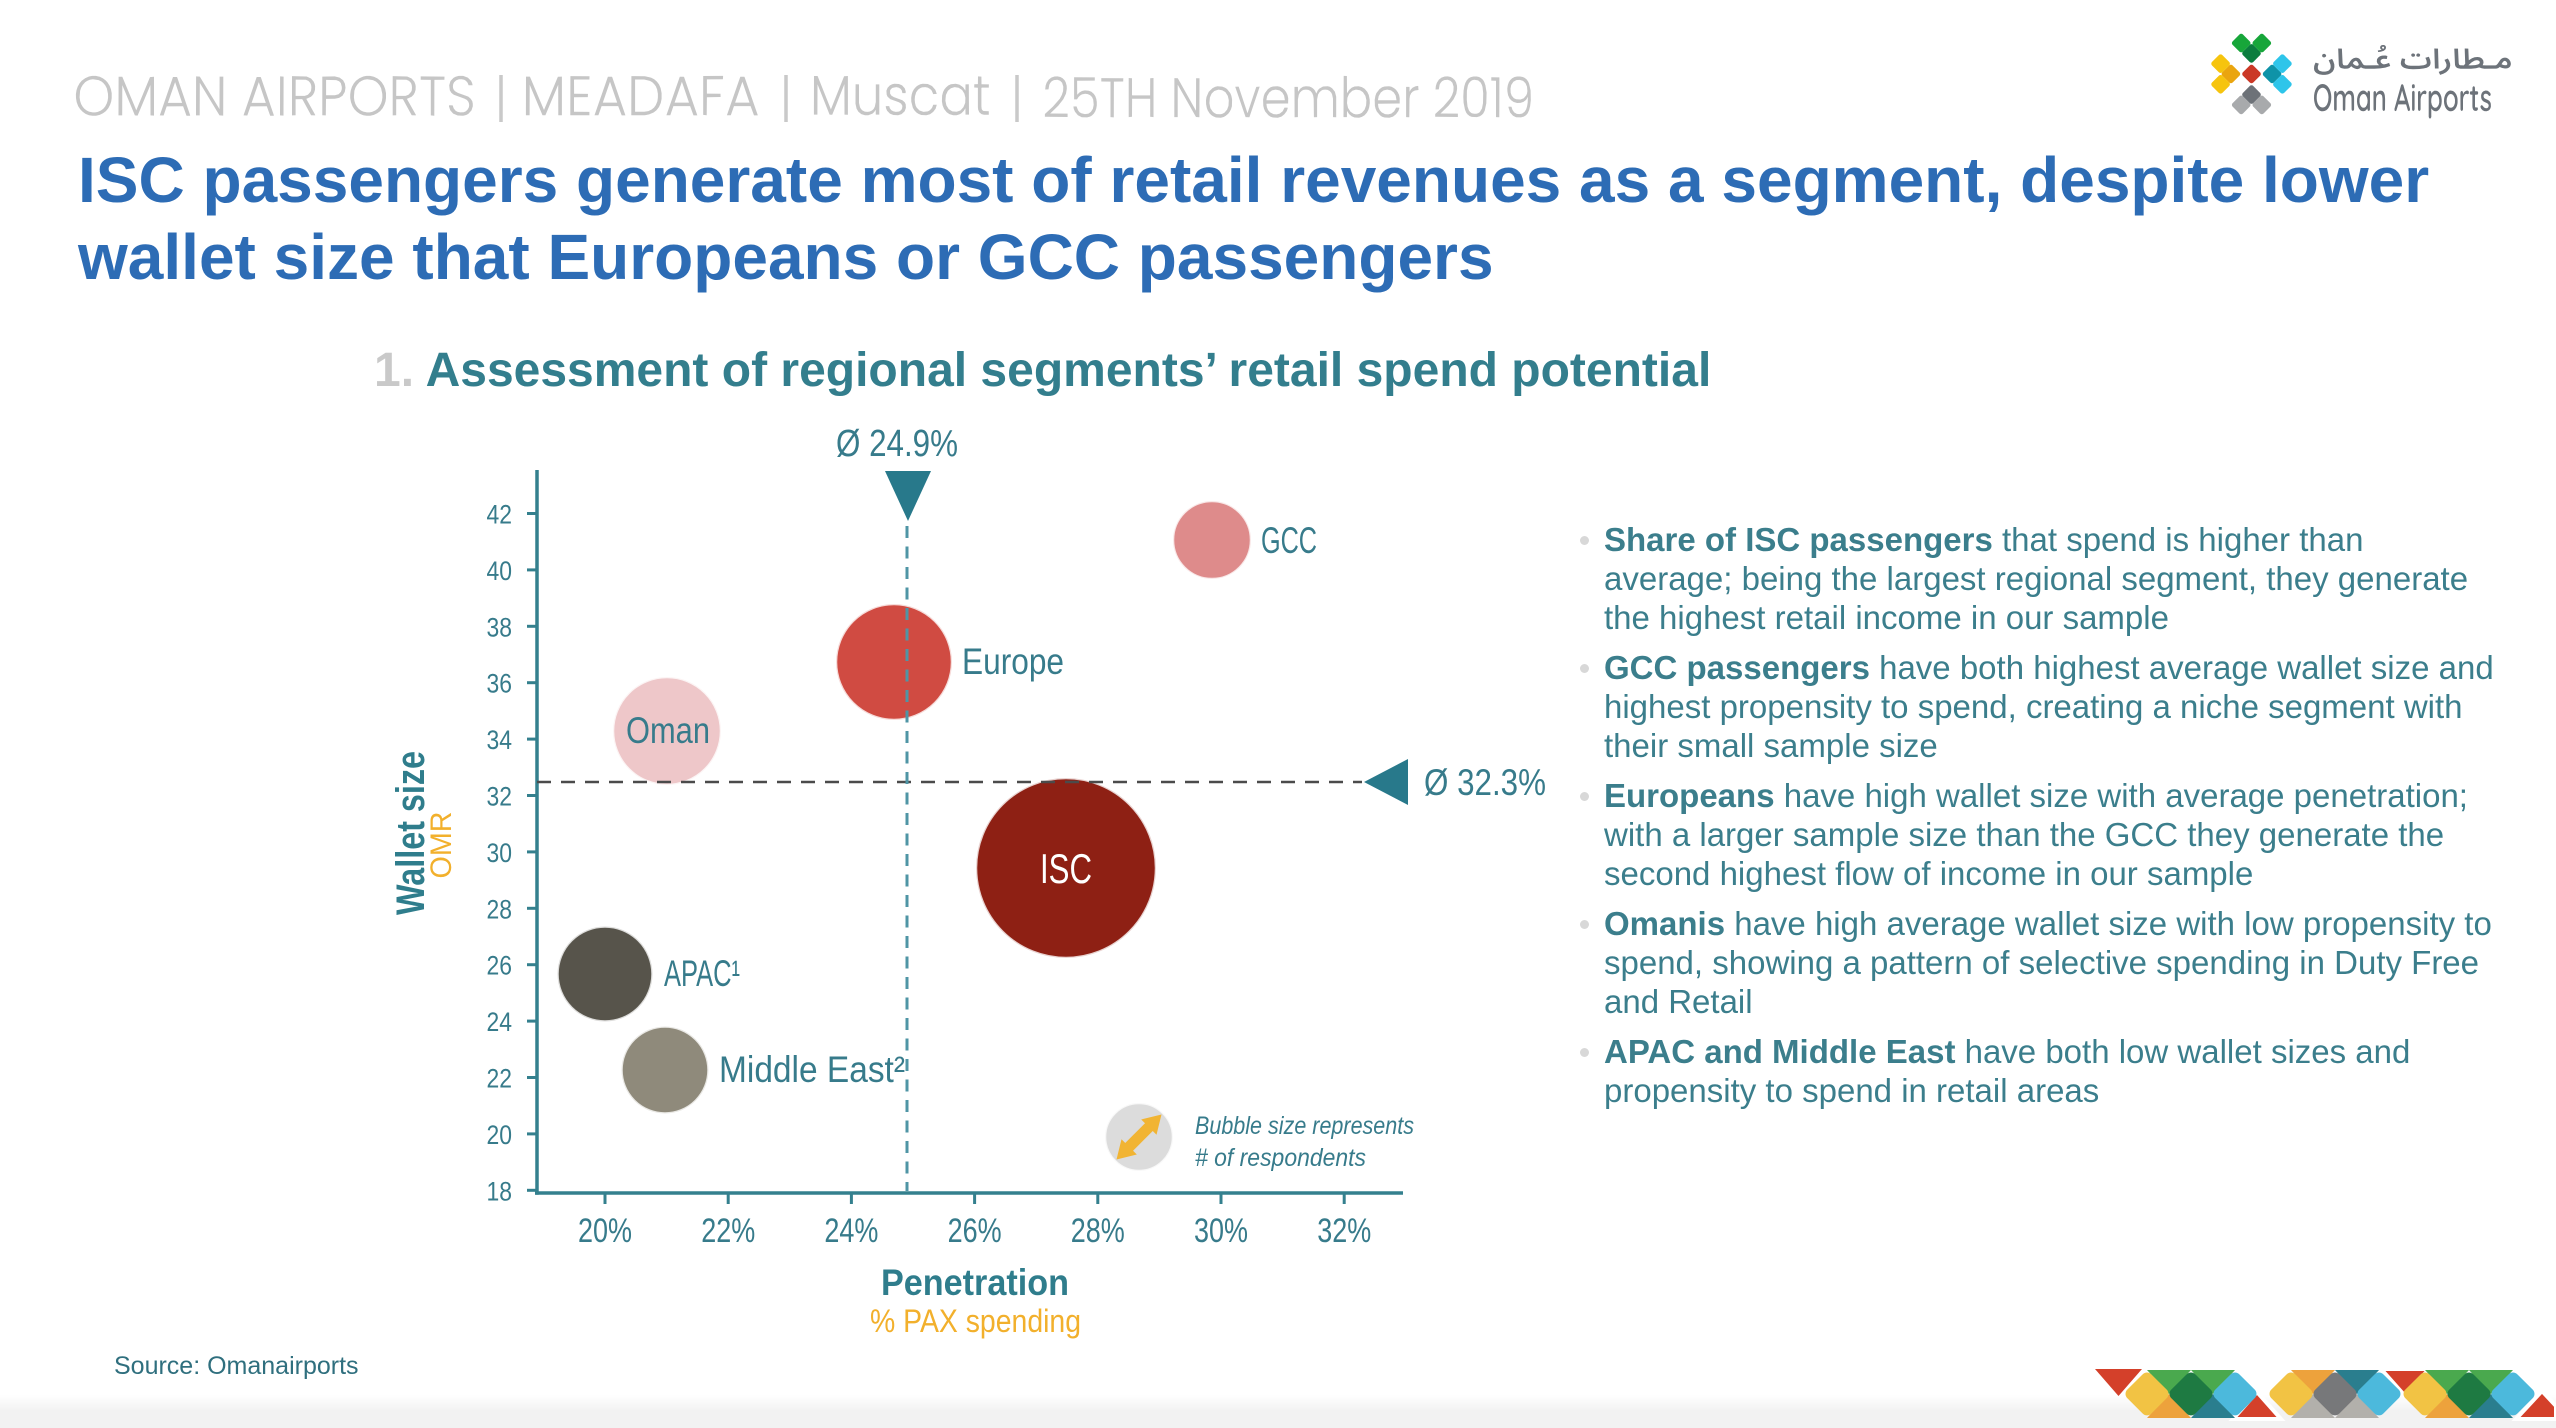  What do you see at coordinates (500, 797) in the screenshot?
I see `svg-text: 32` at bounding box center [500, 797].